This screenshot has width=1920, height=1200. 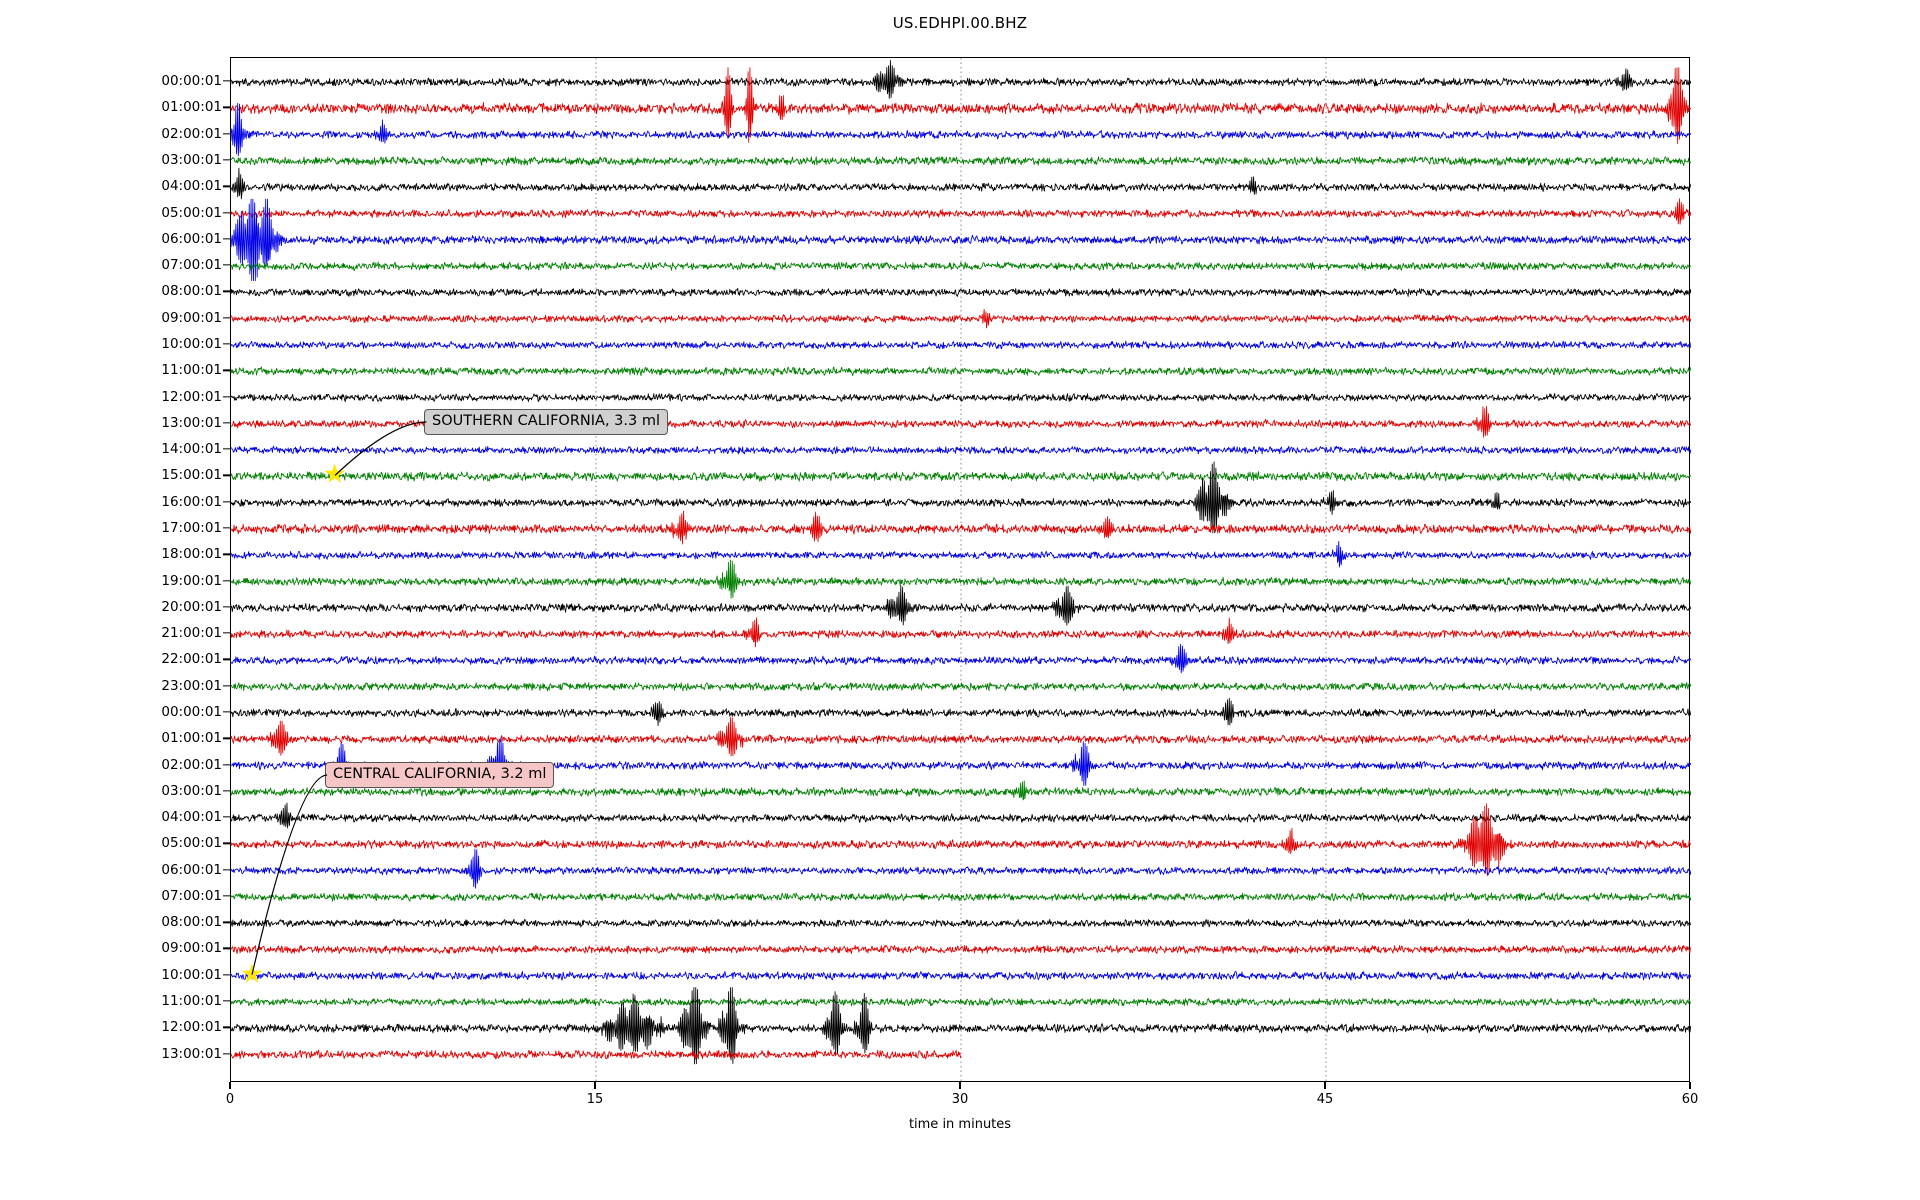 What do you see at coordinates (191, 238) in the screenshot?
I see `y-axis-tick-label: 06:00:01` at bounding box center [191, 238].